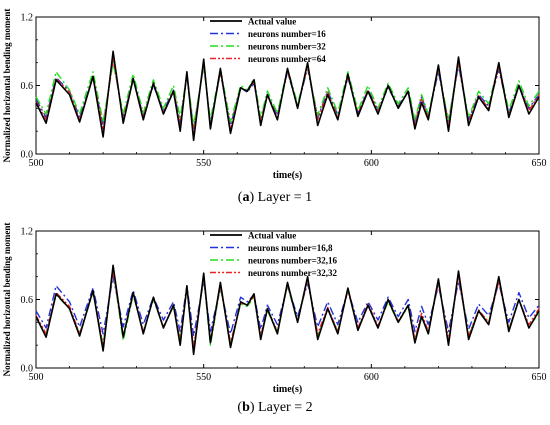 The image size is (550, 425). Describe the element at coordinates (292, 261) in the screenshot. I see `legend-label: neurons number=32,16` at that location.